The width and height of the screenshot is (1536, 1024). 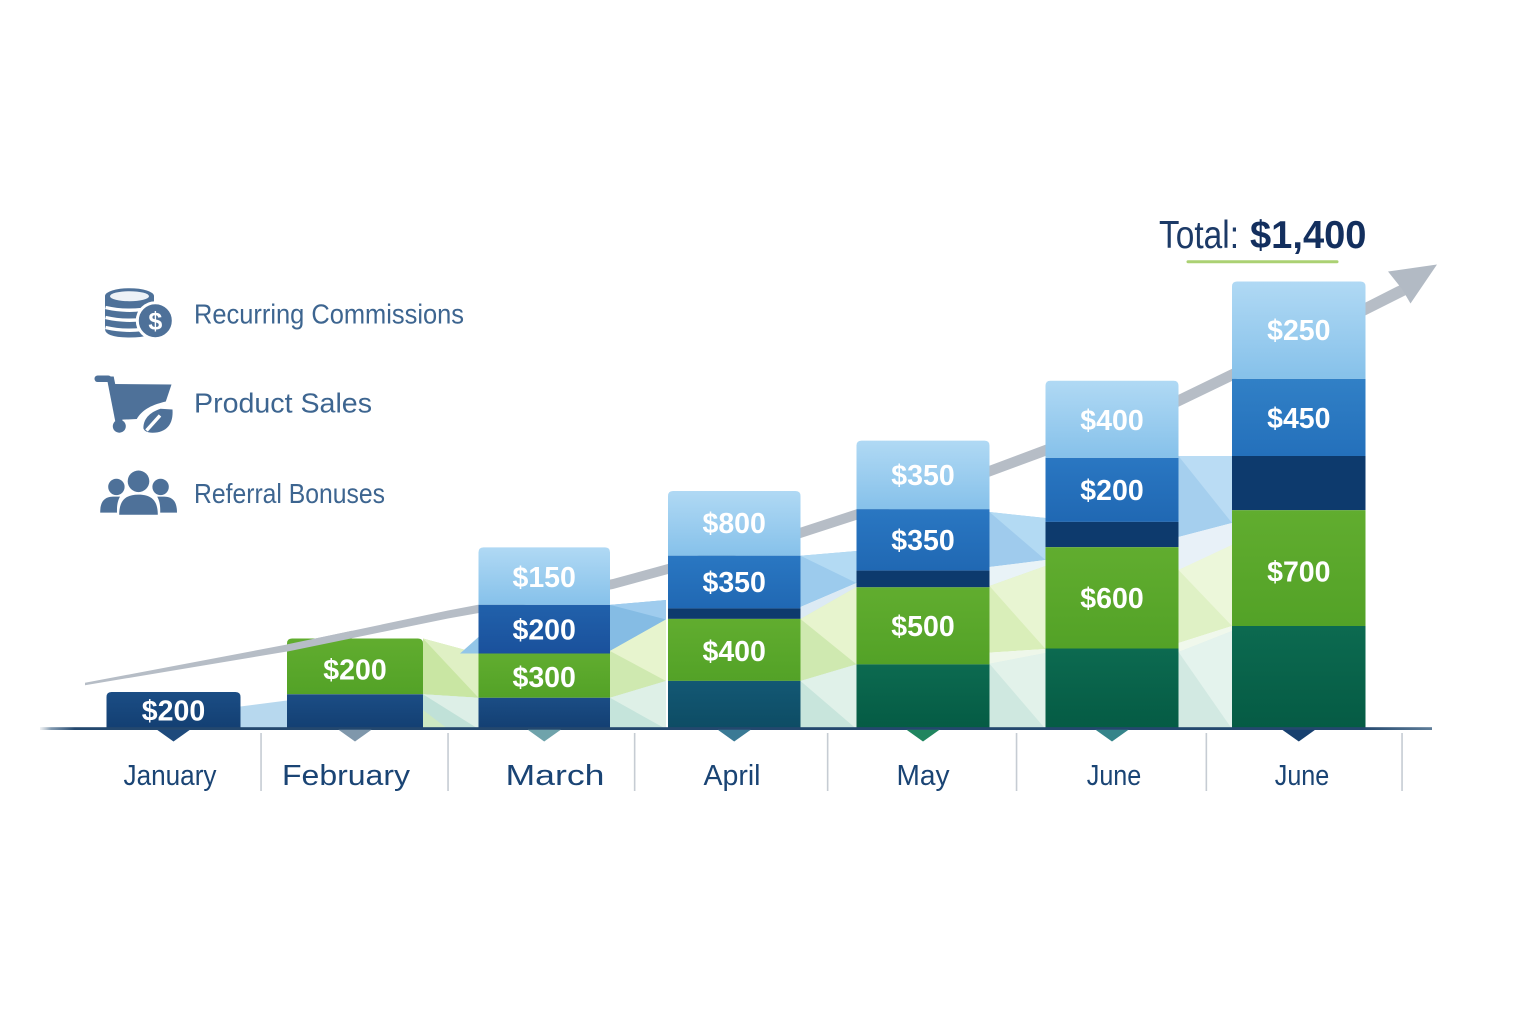 What do you see at coordinates (329, 314) in the screenshot?
I see `svg-text: Recurring Commissions` at bounding box center [329, 314].